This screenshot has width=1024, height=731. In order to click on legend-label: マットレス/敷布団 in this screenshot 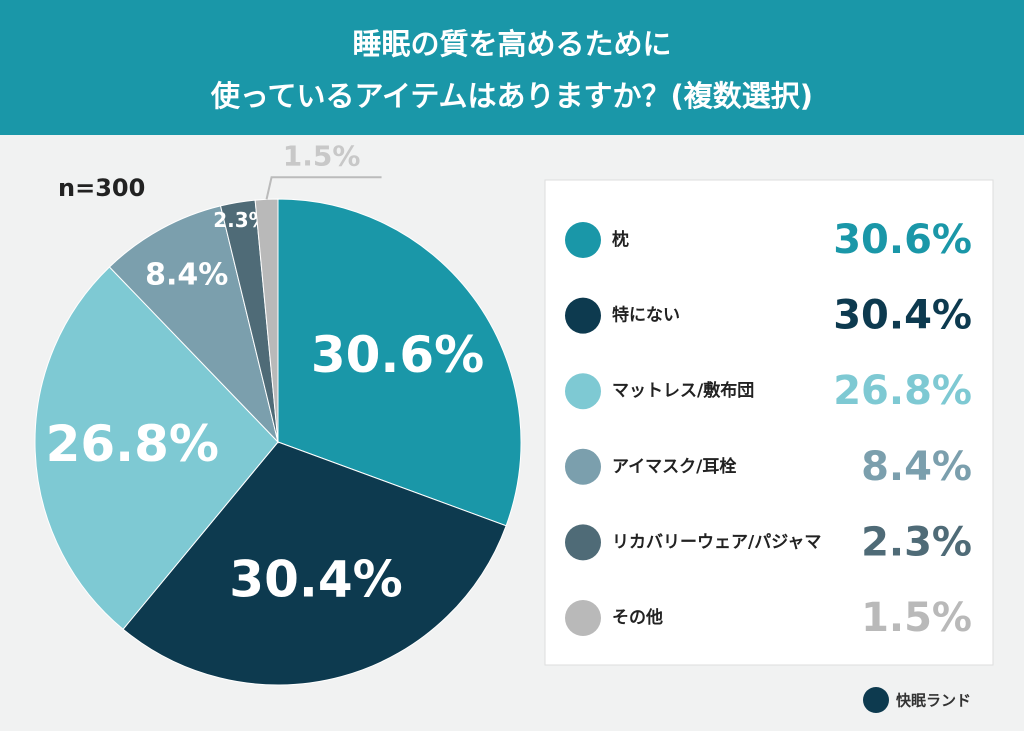, I will do `click(683, 390)`.